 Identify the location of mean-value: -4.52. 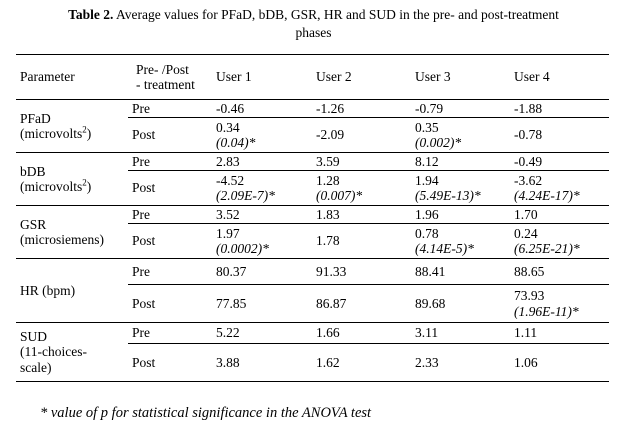
(230, 180).